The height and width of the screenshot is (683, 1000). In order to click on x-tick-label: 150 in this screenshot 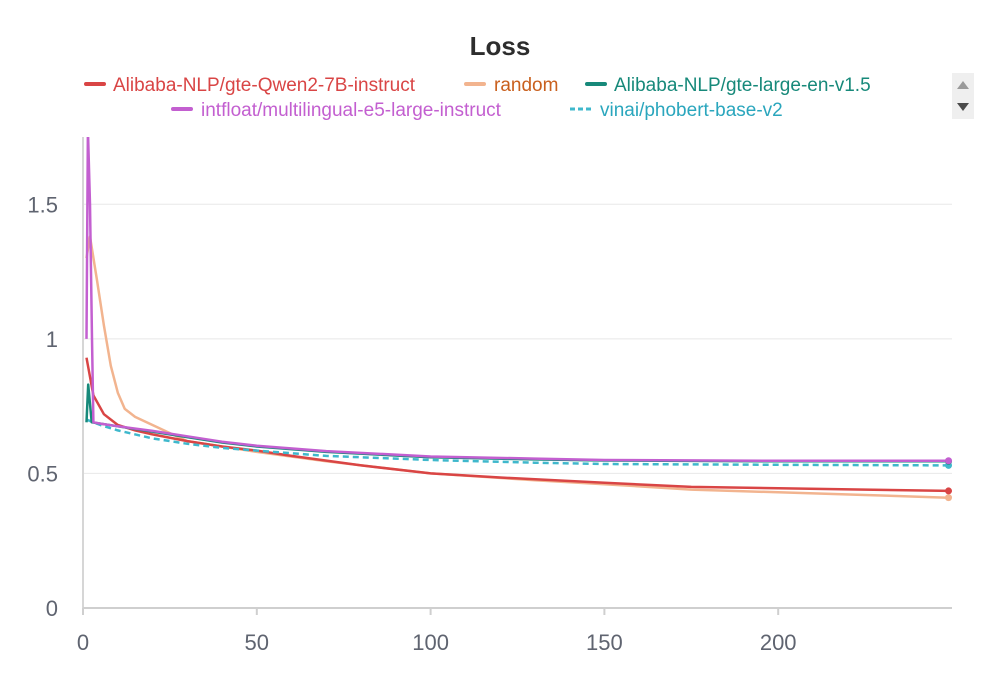, I will do `click(604, 642)`.